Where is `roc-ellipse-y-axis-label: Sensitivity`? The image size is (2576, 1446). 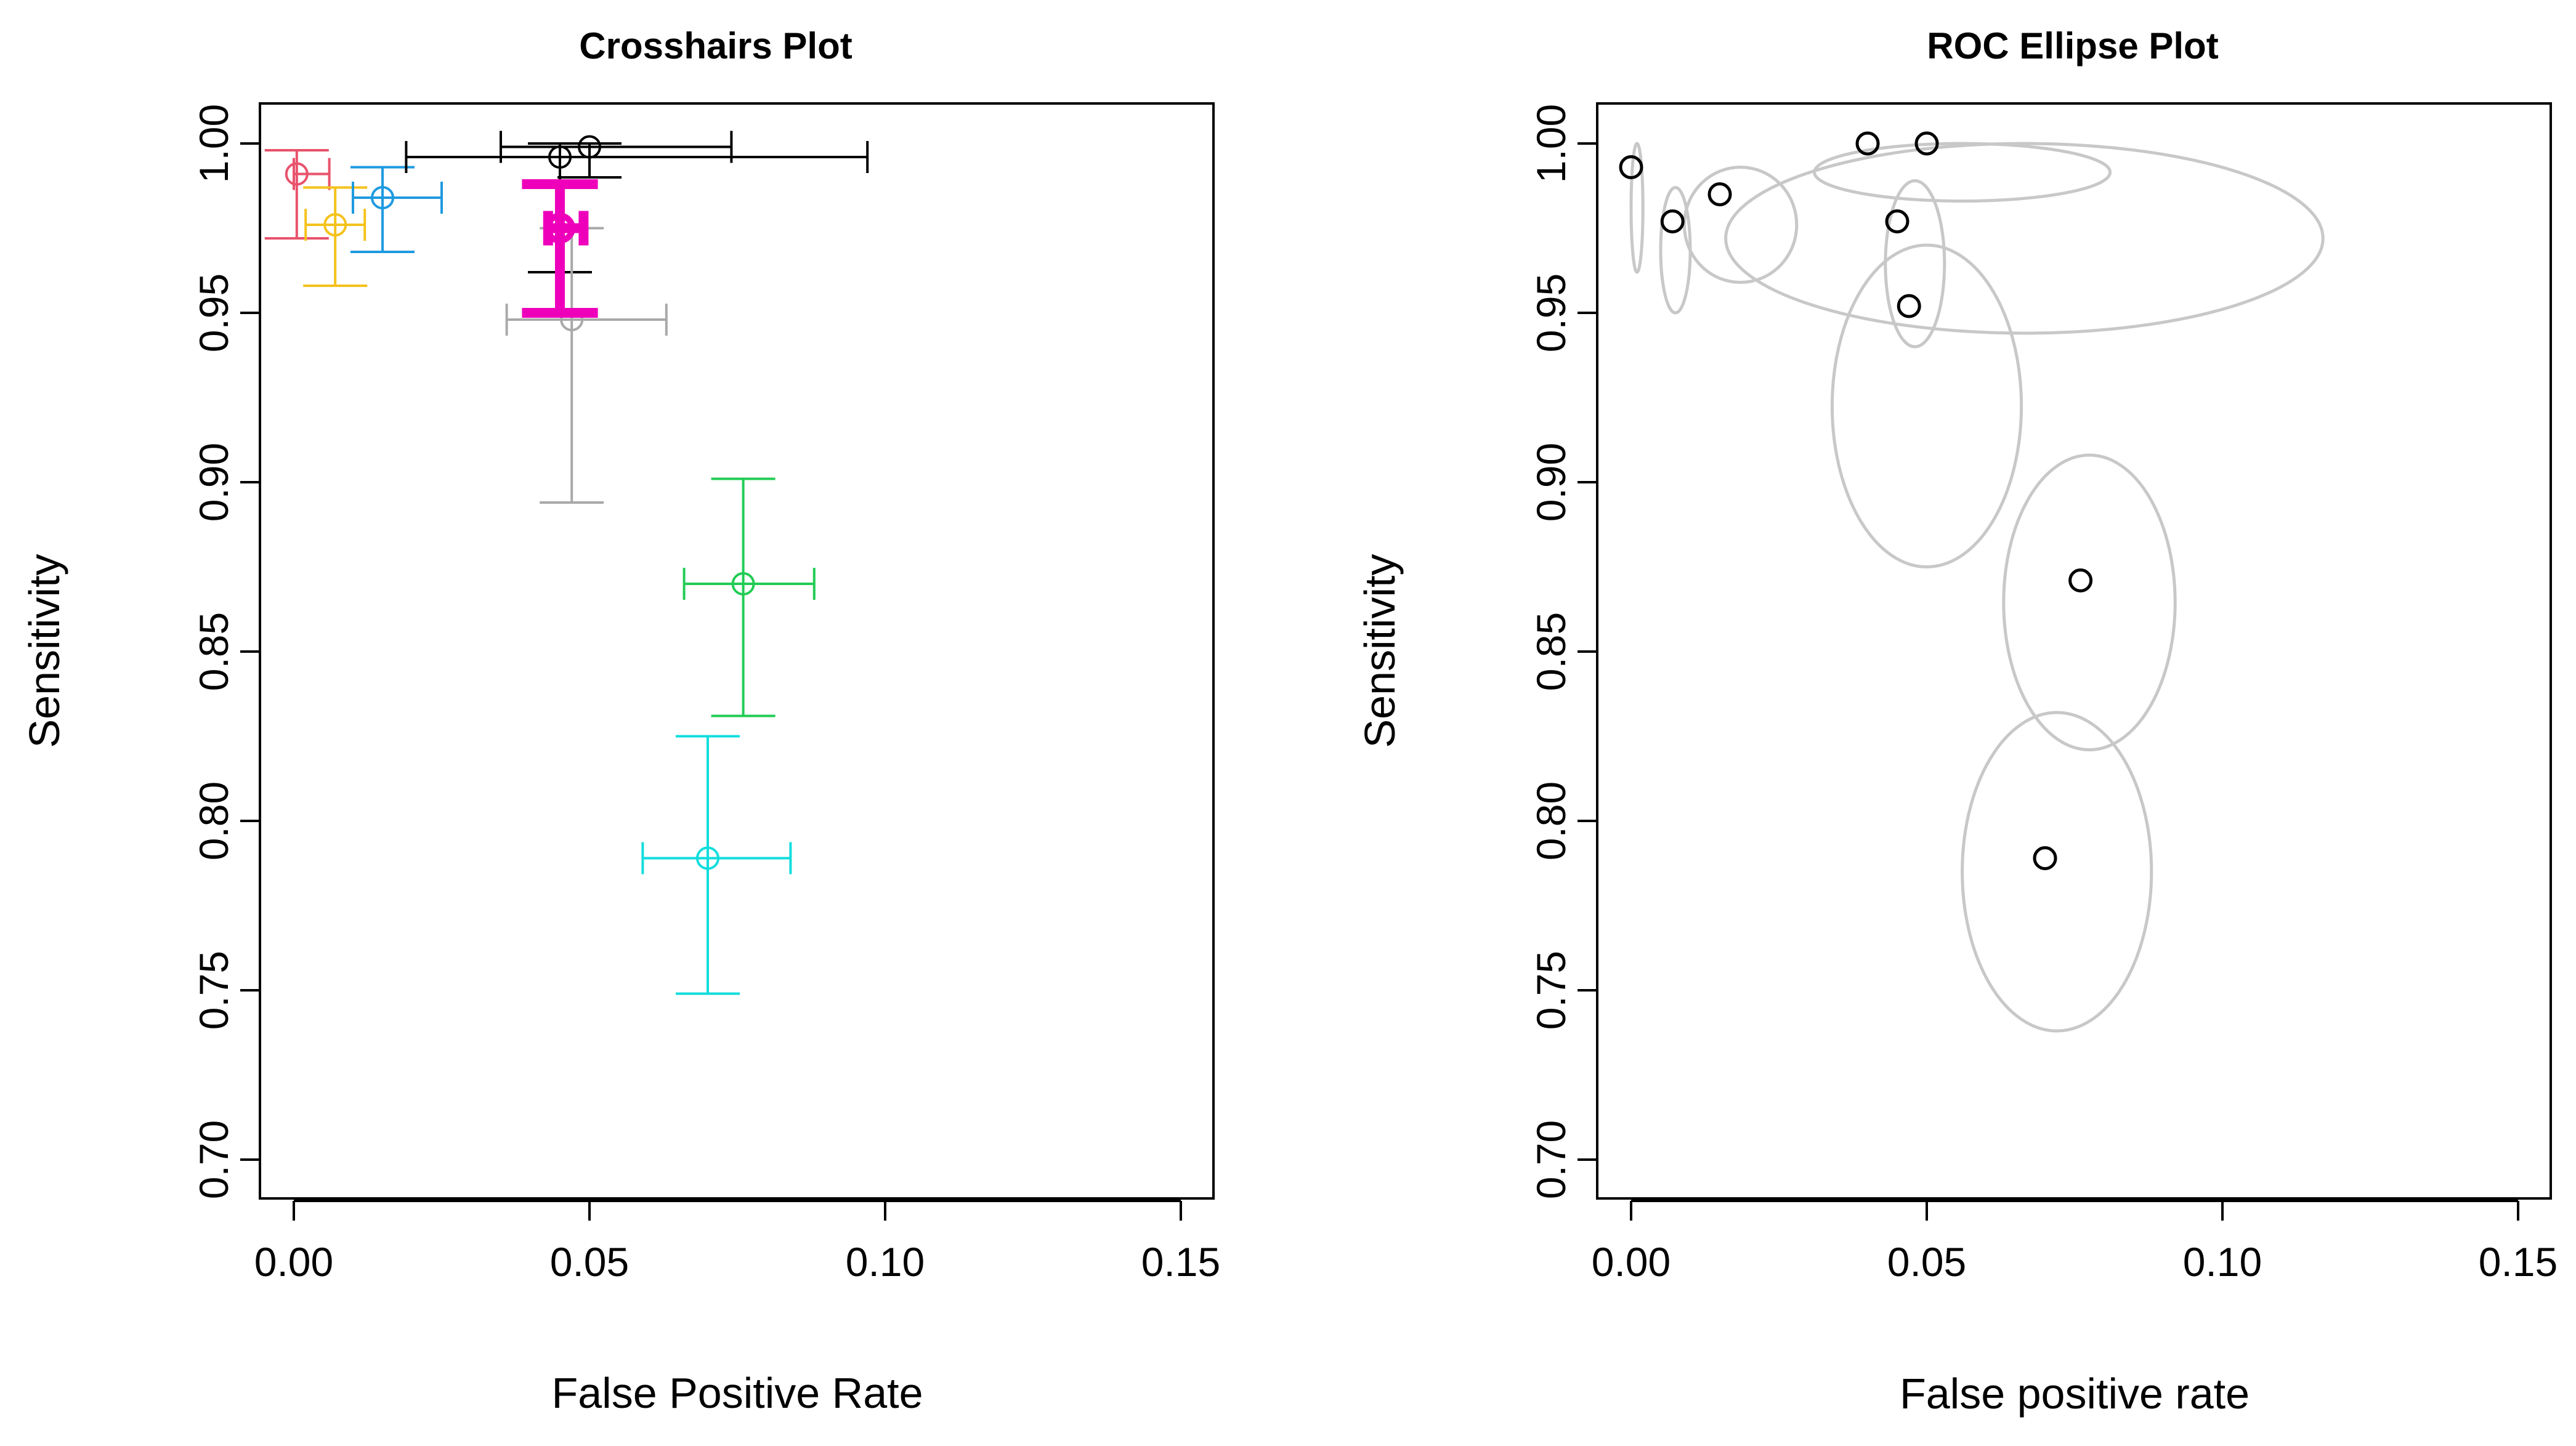 roc-ellipse-y-axis-label: Sensitivity is located at coordinates (1380, 651).